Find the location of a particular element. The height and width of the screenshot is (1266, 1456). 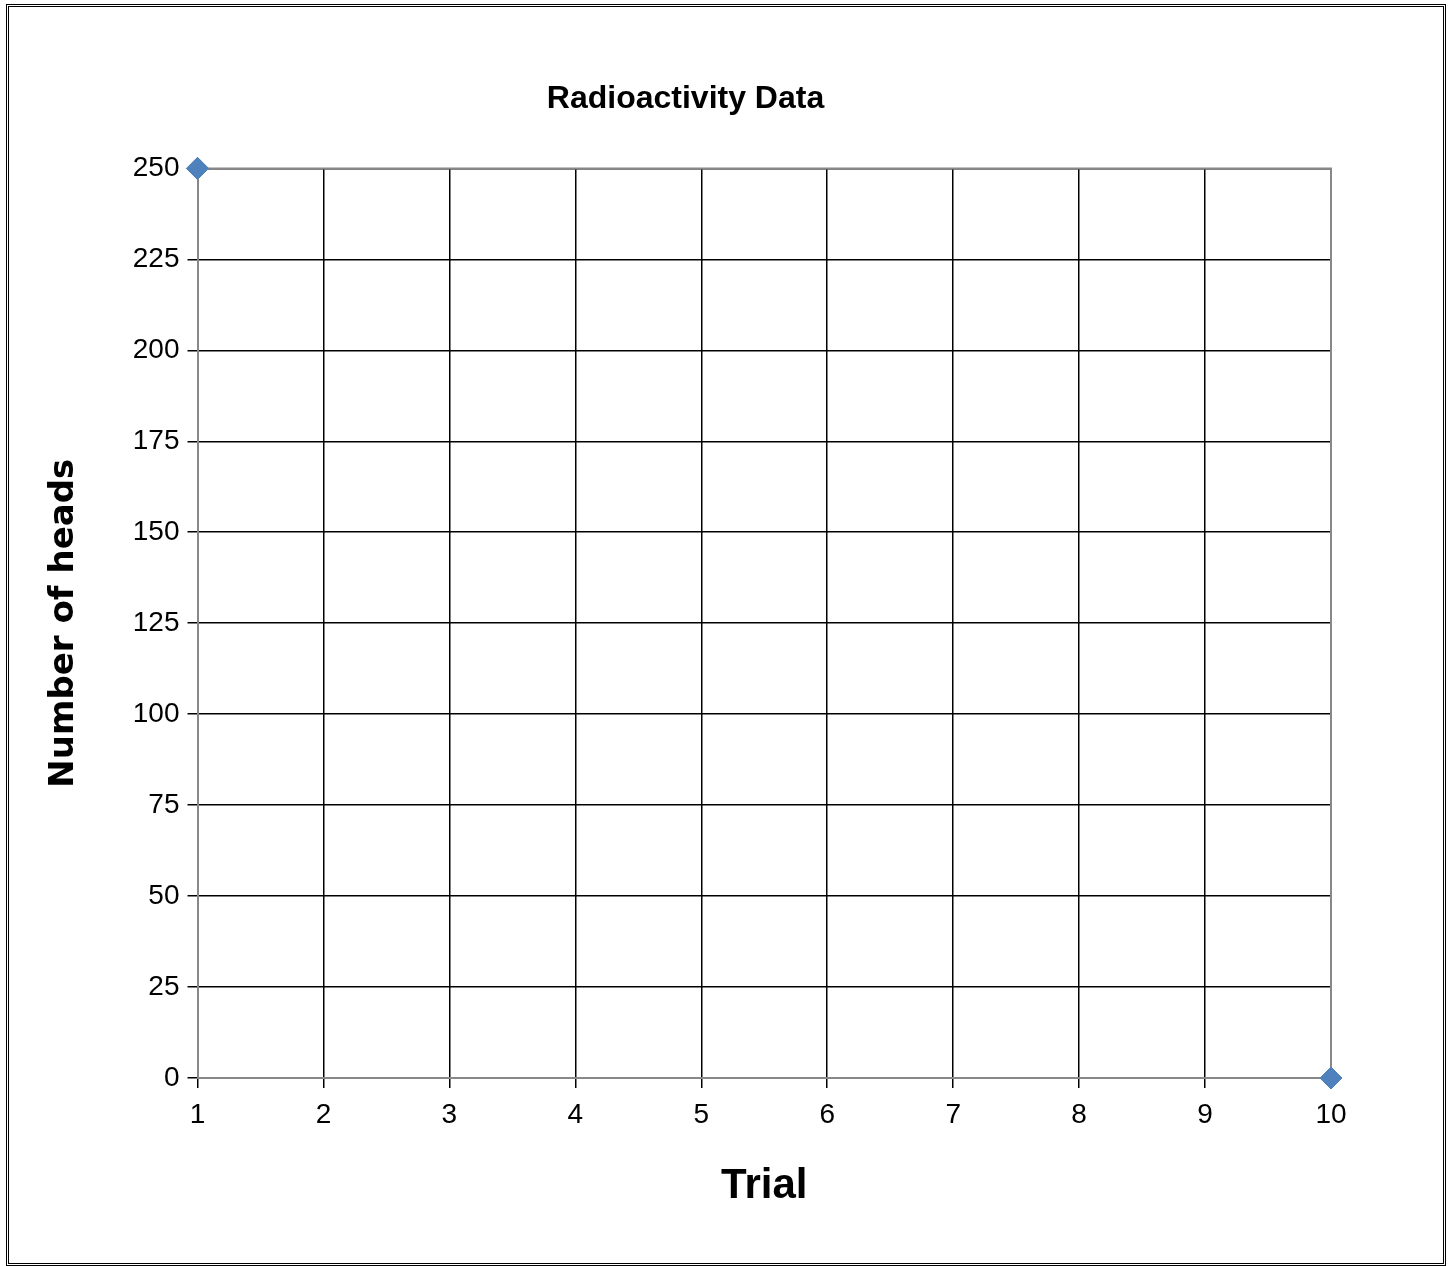

y-tick-label: 225 is located at coordinates (156, 258).